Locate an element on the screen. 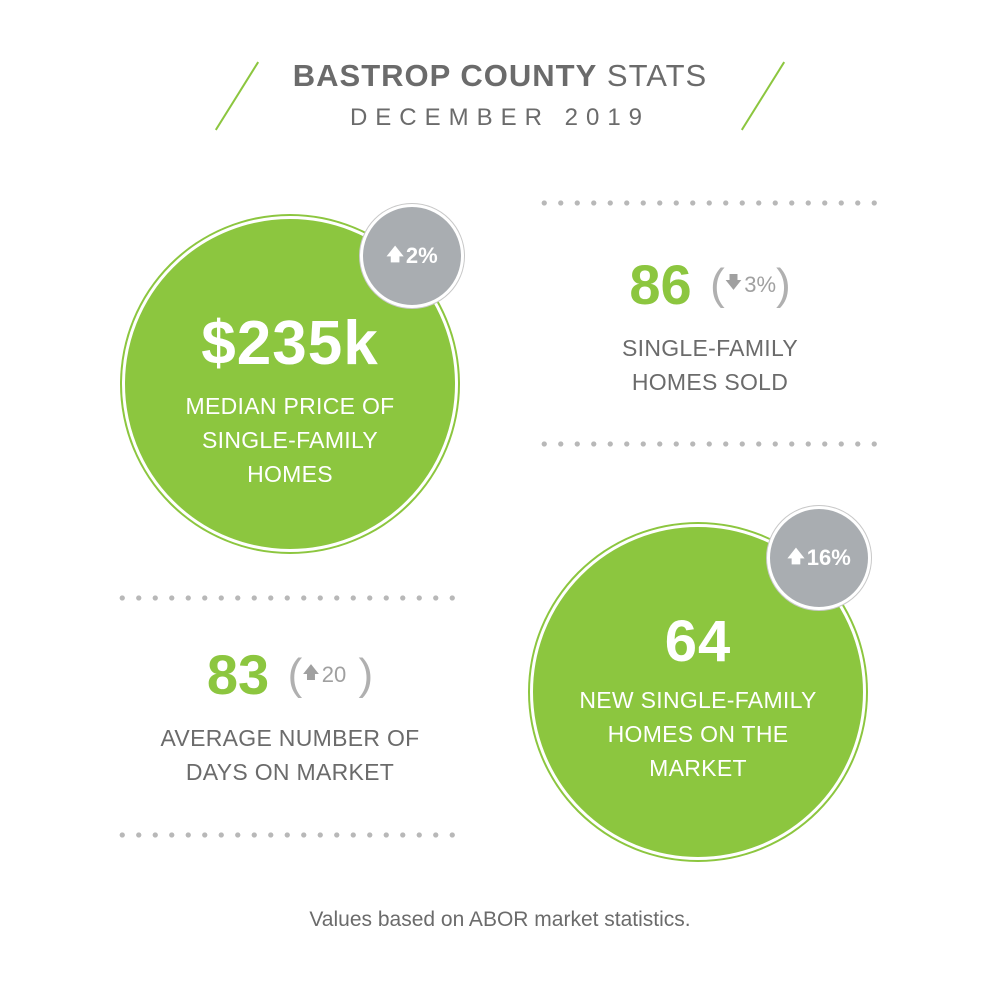 Image resolution: width=1000 pixels, height=1000 pixels. new-listings-label: NEW SINGLE-FAMILY HOMES ON THE MARKET is located at coordinates (698, 734).